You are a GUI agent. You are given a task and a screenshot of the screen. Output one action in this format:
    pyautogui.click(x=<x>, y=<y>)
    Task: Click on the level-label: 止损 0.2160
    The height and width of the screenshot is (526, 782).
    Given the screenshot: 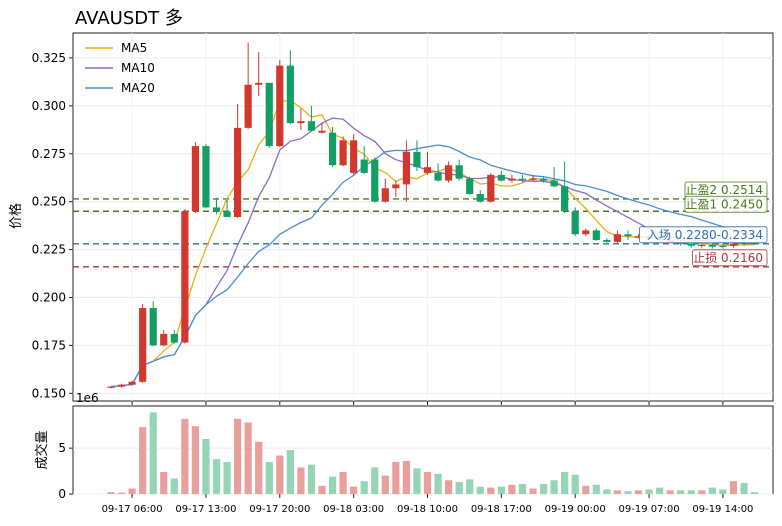 What is the action you would take?
    pyautogui.click(x=728, y=258)
    